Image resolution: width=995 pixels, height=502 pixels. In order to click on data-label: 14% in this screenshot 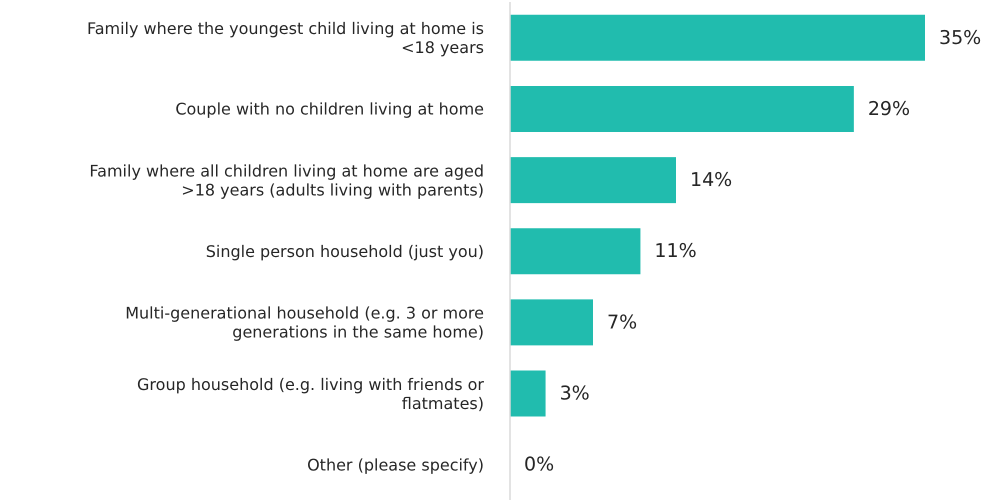, I will do `click(711, 180)`.